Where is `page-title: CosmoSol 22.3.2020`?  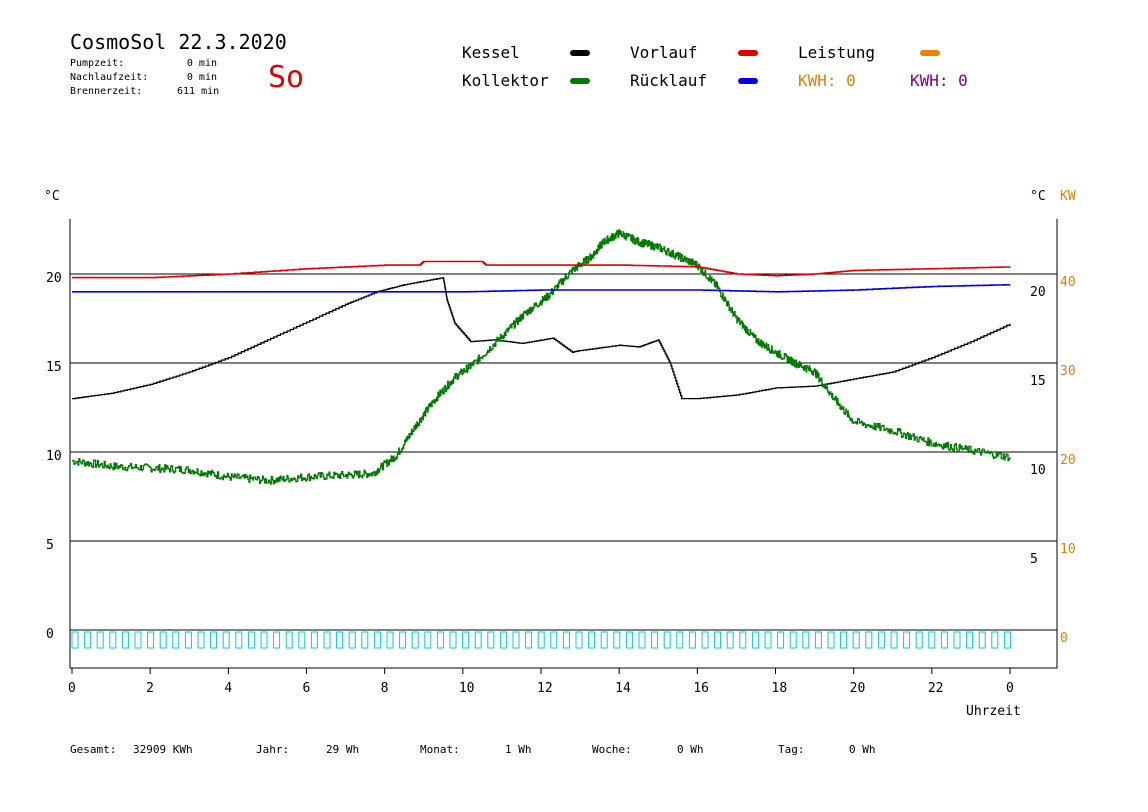
page-title: CosmoSol 22.3.2020 is located at coordinates (178, 42).